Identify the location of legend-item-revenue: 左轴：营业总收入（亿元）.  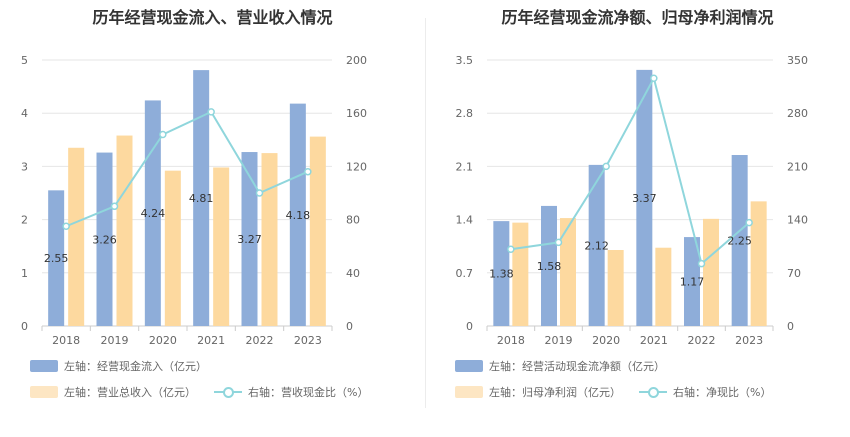
(113, 392).